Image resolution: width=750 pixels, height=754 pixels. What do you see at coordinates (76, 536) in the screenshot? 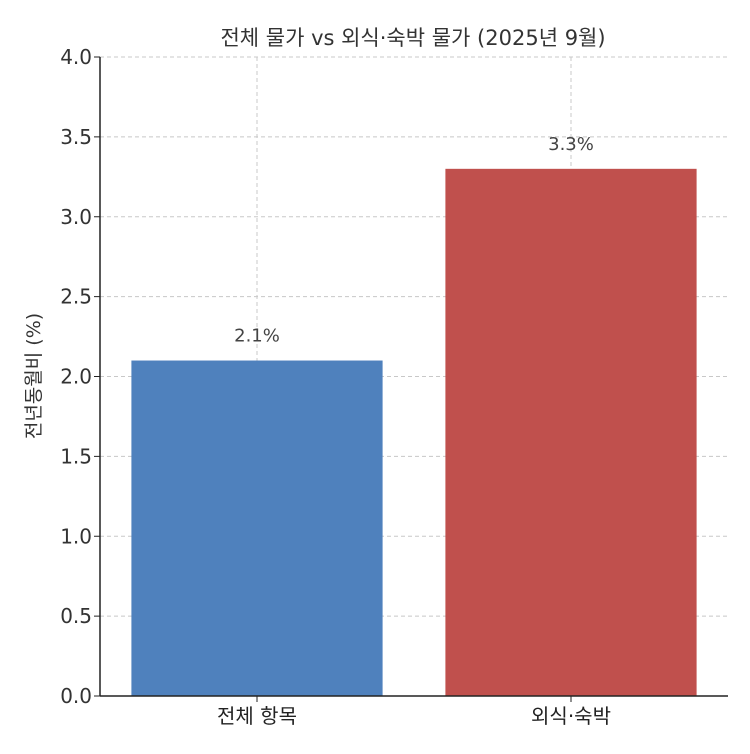
I see `y-tick-label: 1.0` at bounding box center [76, 536].